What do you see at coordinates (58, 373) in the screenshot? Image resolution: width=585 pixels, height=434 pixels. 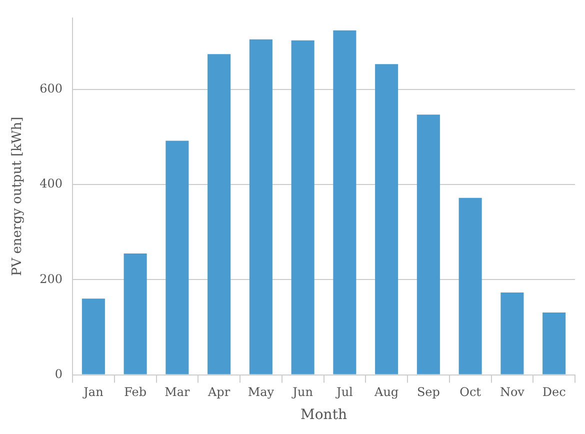 I see `y-tick-label: 0` at bounding box center [58, 373].